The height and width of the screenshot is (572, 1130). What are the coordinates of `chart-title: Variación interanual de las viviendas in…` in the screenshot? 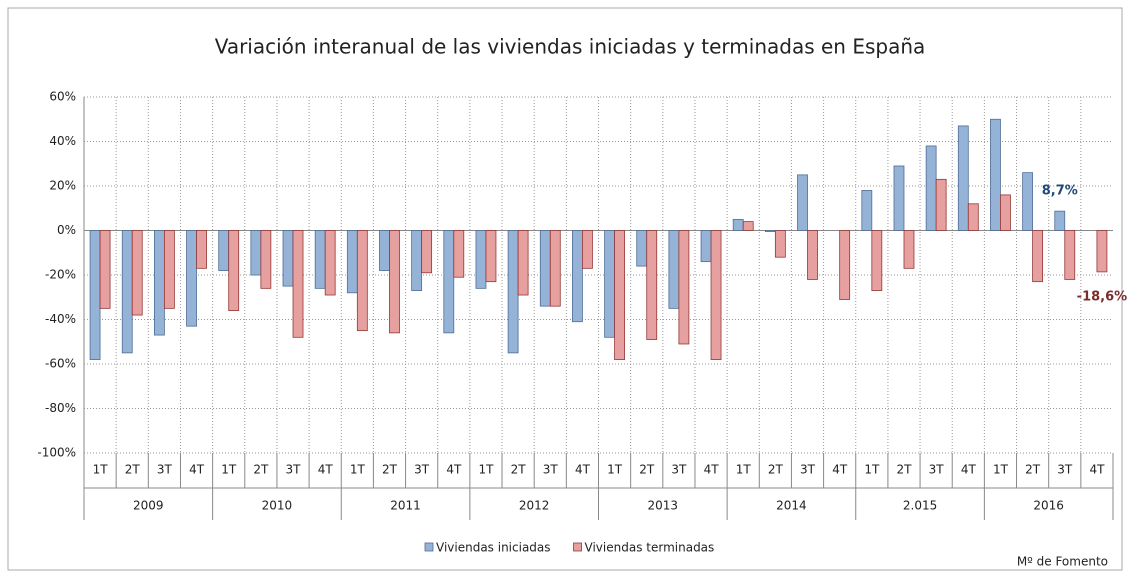 It's located at (570, 47).